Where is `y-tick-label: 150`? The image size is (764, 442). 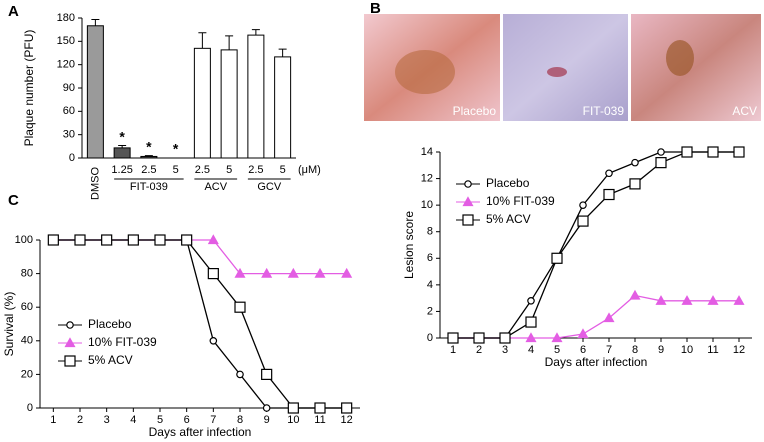
y-tick-label: 150 is located at coordinates (66, 41).